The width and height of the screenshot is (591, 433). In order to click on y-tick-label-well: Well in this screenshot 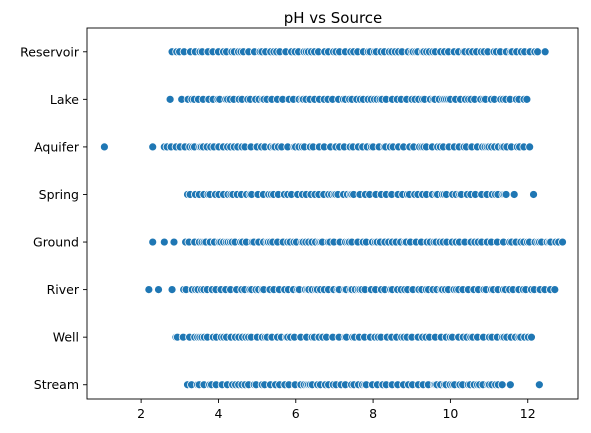, I will do `click(66, 337)`.